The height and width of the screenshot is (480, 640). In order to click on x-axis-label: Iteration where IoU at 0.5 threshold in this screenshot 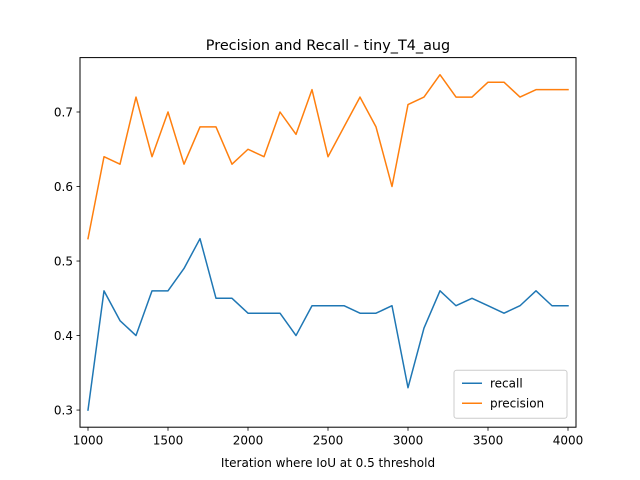, I will do `click(328, 463)`.